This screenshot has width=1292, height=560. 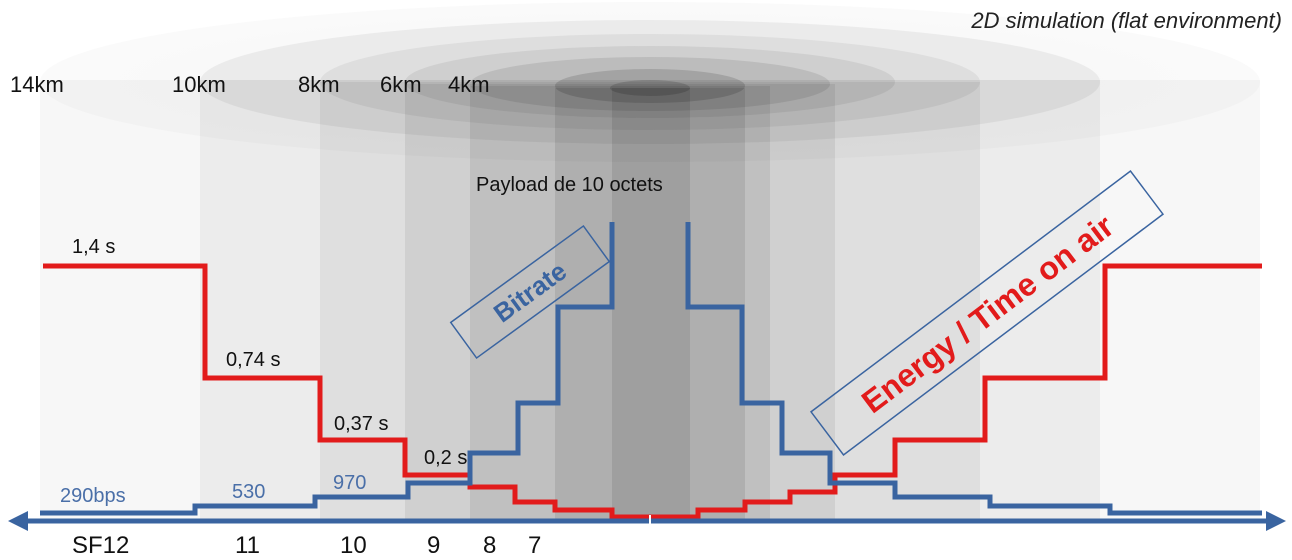 I want to click on axis-arrow-left-icon, so click(x=18, y=521).